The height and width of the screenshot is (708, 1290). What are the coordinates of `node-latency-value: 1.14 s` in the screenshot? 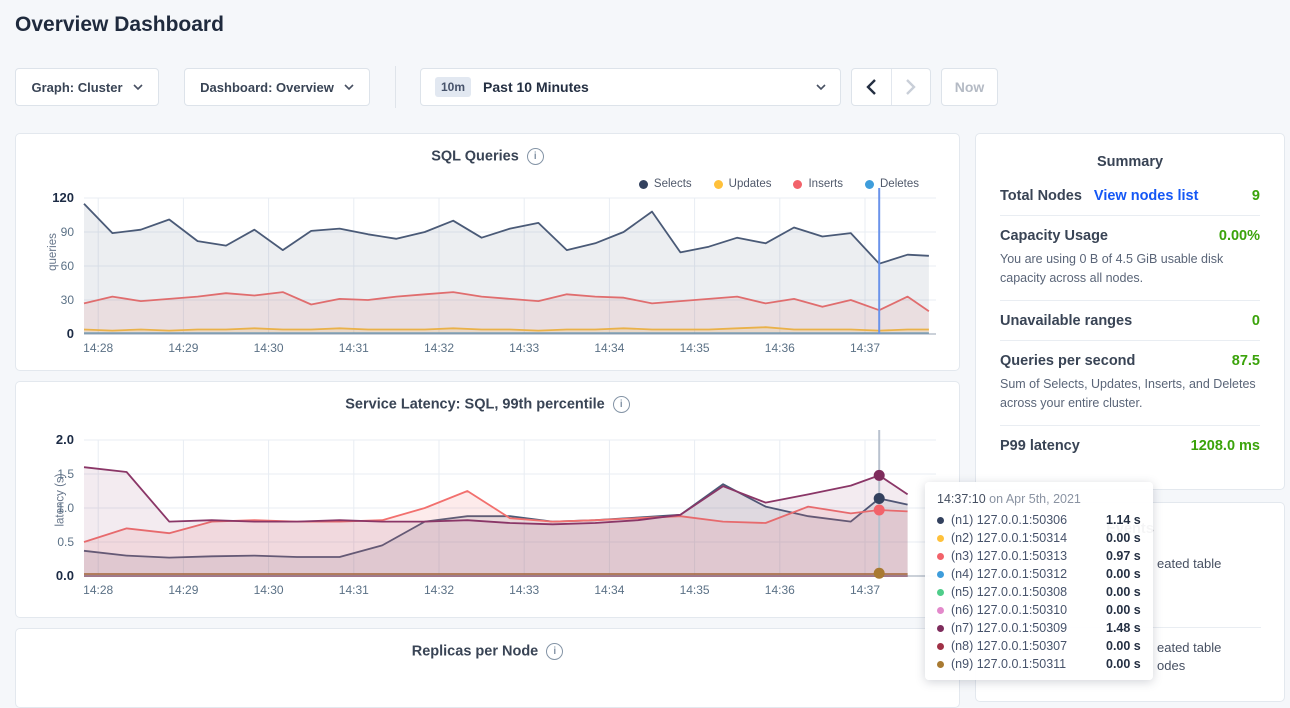 It's located at (1123, 520).